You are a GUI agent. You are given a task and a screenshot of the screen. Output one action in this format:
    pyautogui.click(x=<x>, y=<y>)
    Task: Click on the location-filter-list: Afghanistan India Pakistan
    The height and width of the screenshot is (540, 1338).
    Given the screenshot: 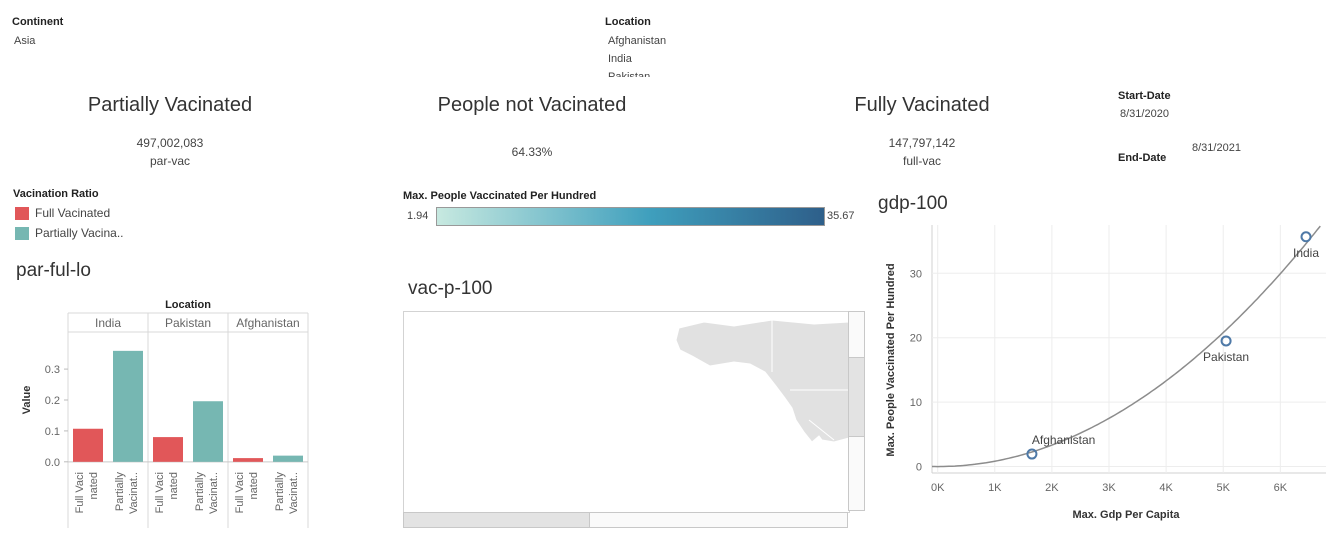 What is the action you would take?
    pyautogui.click(x=666, y=54)
    